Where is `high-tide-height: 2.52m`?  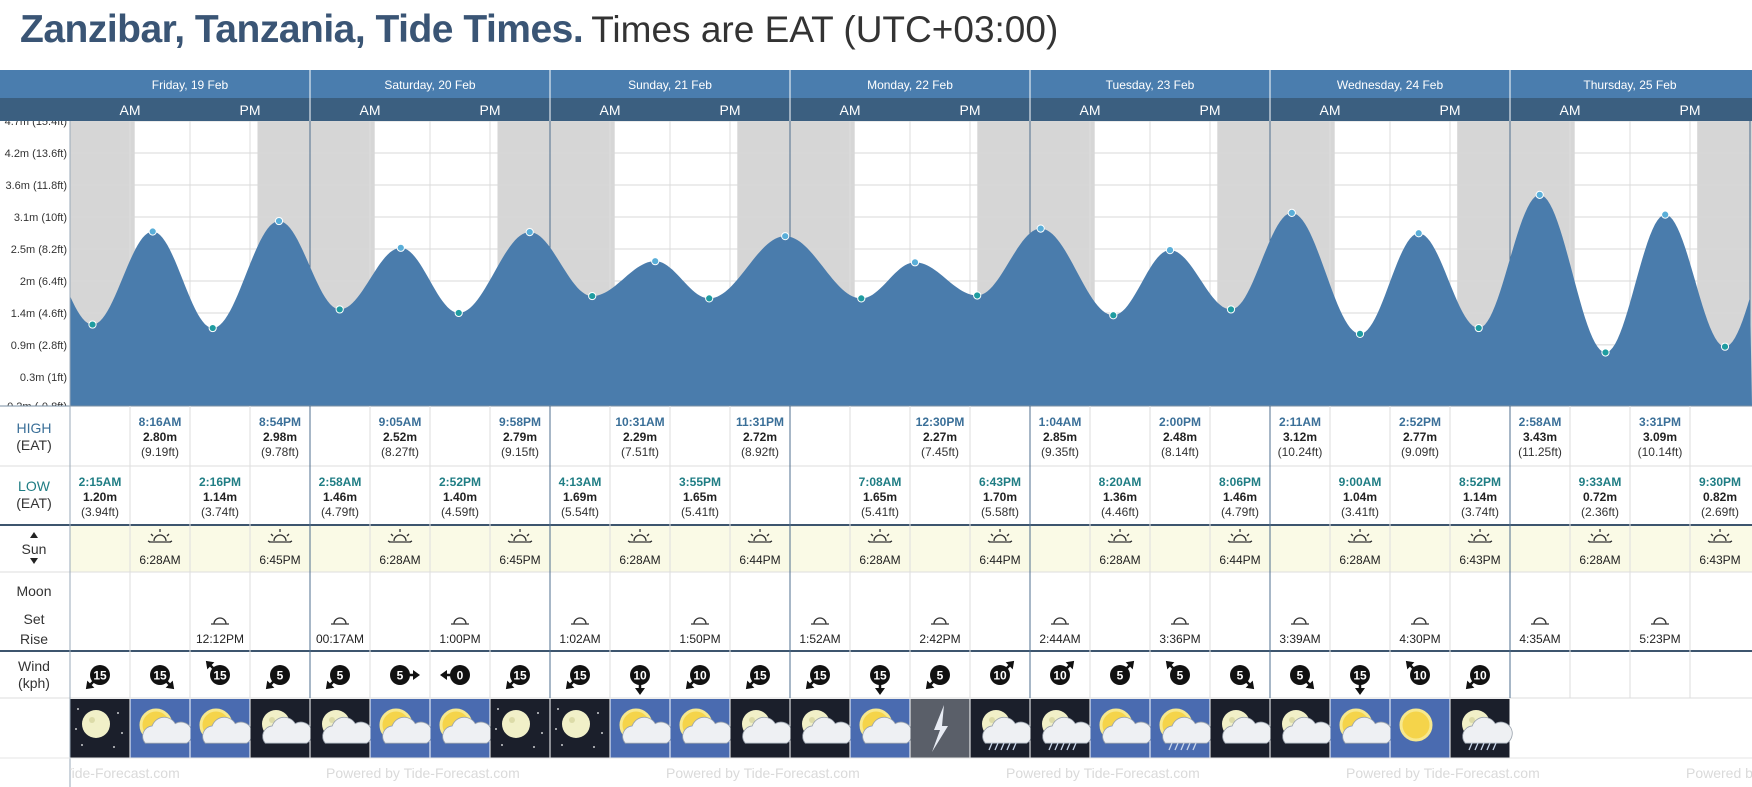
high-tide-height: 2.52m is located at coordinates (400, 437).